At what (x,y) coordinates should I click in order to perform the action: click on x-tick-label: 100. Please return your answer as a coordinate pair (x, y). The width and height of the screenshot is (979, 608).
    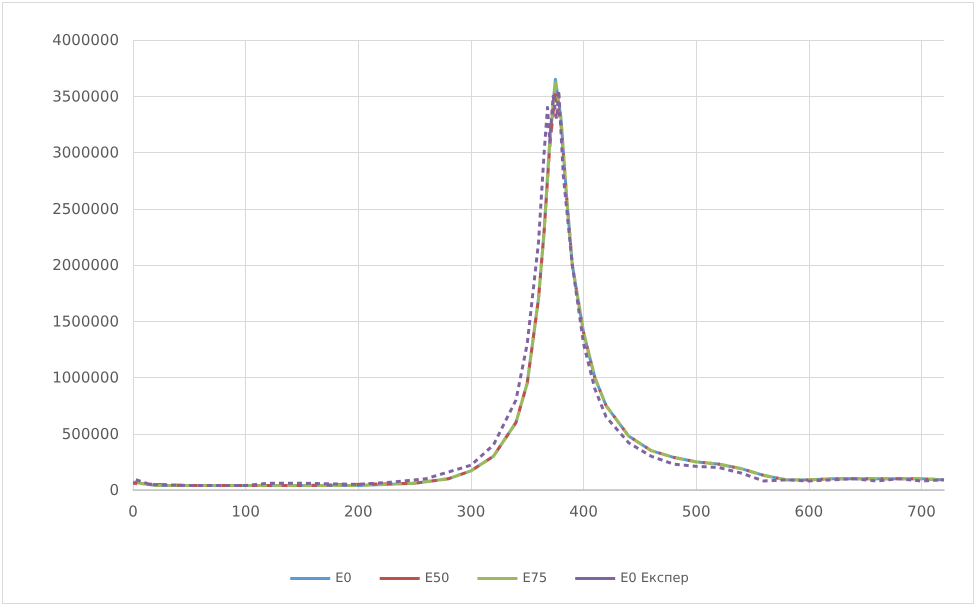
    Looking at the image, I should click on (245, 511).